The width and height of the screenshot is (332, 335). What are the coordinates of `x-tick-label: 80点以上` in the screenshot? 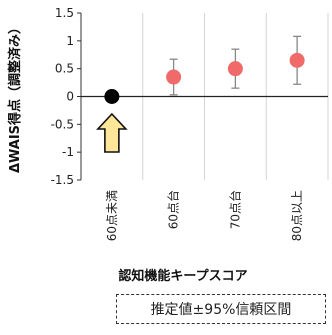 It's located at (297, 215).